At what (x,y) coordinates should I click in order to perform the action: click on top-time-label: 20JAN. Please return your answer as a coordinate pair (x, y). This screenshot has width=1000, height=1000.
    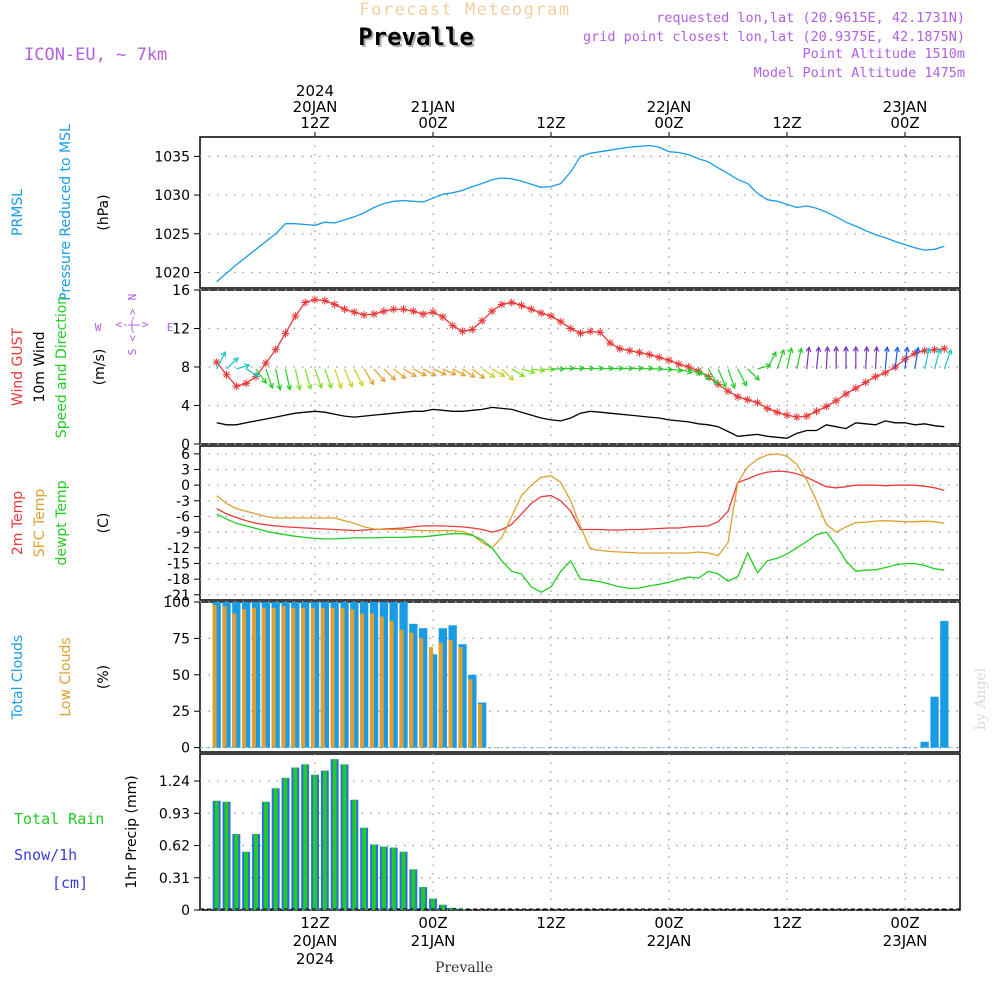
    Looking at the image, I should click on (315, 107).